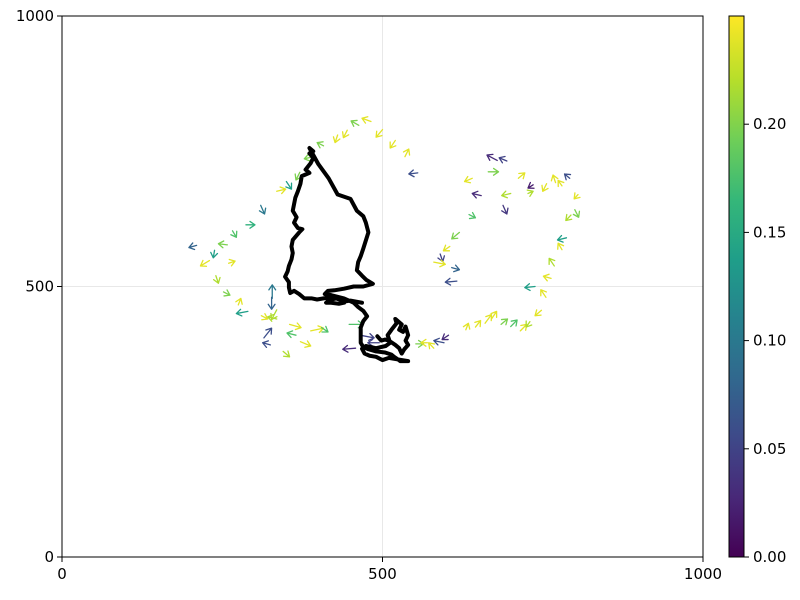 Image resolution: width=800 pixels, height=600 pixels. Describe the element at coordinates (62, 574) in the screenshot. I see `x-tick-label: 0` at that location.